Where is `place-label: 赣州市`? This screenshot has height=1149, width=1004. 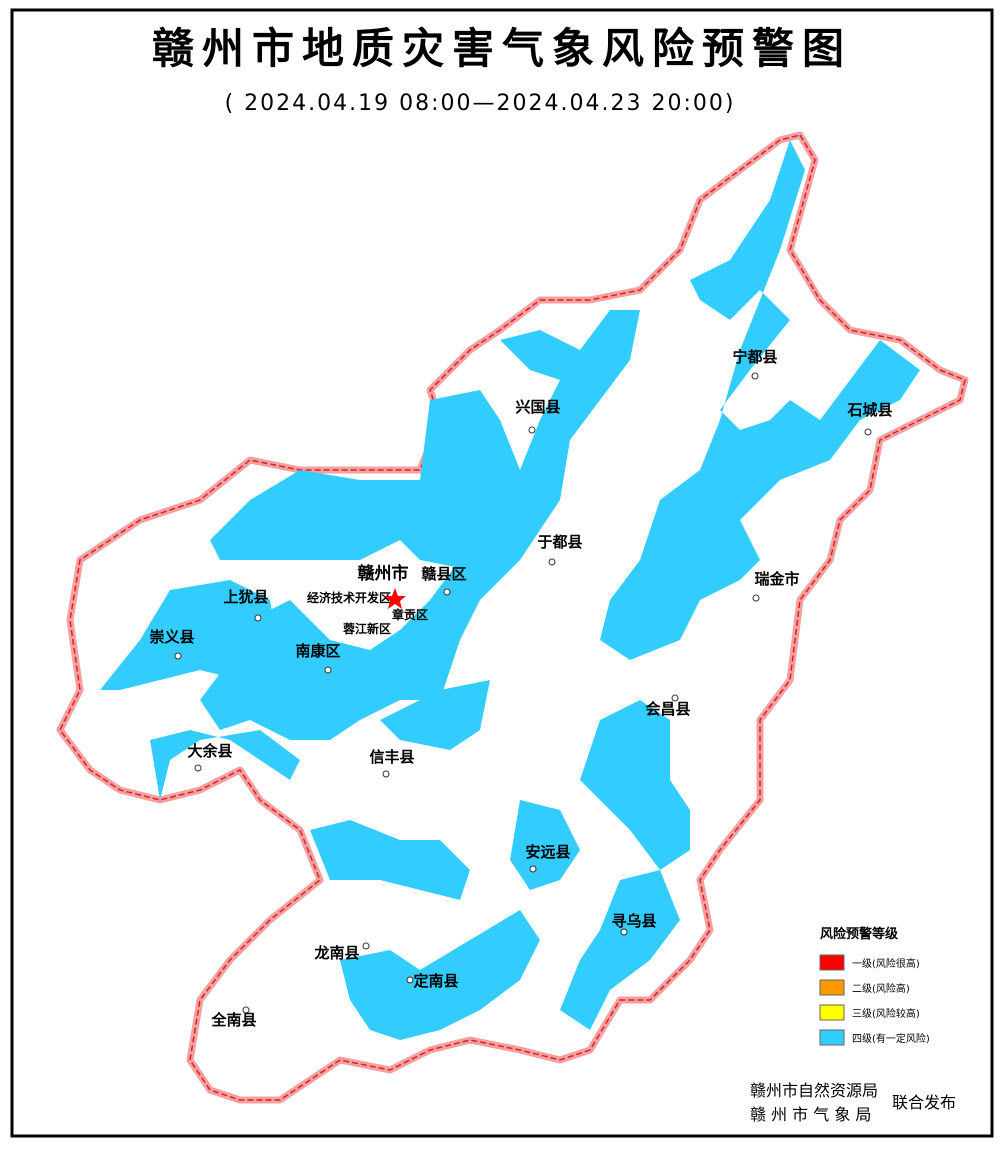
place-label: 赣州市 is located at coordinates (383, 573).